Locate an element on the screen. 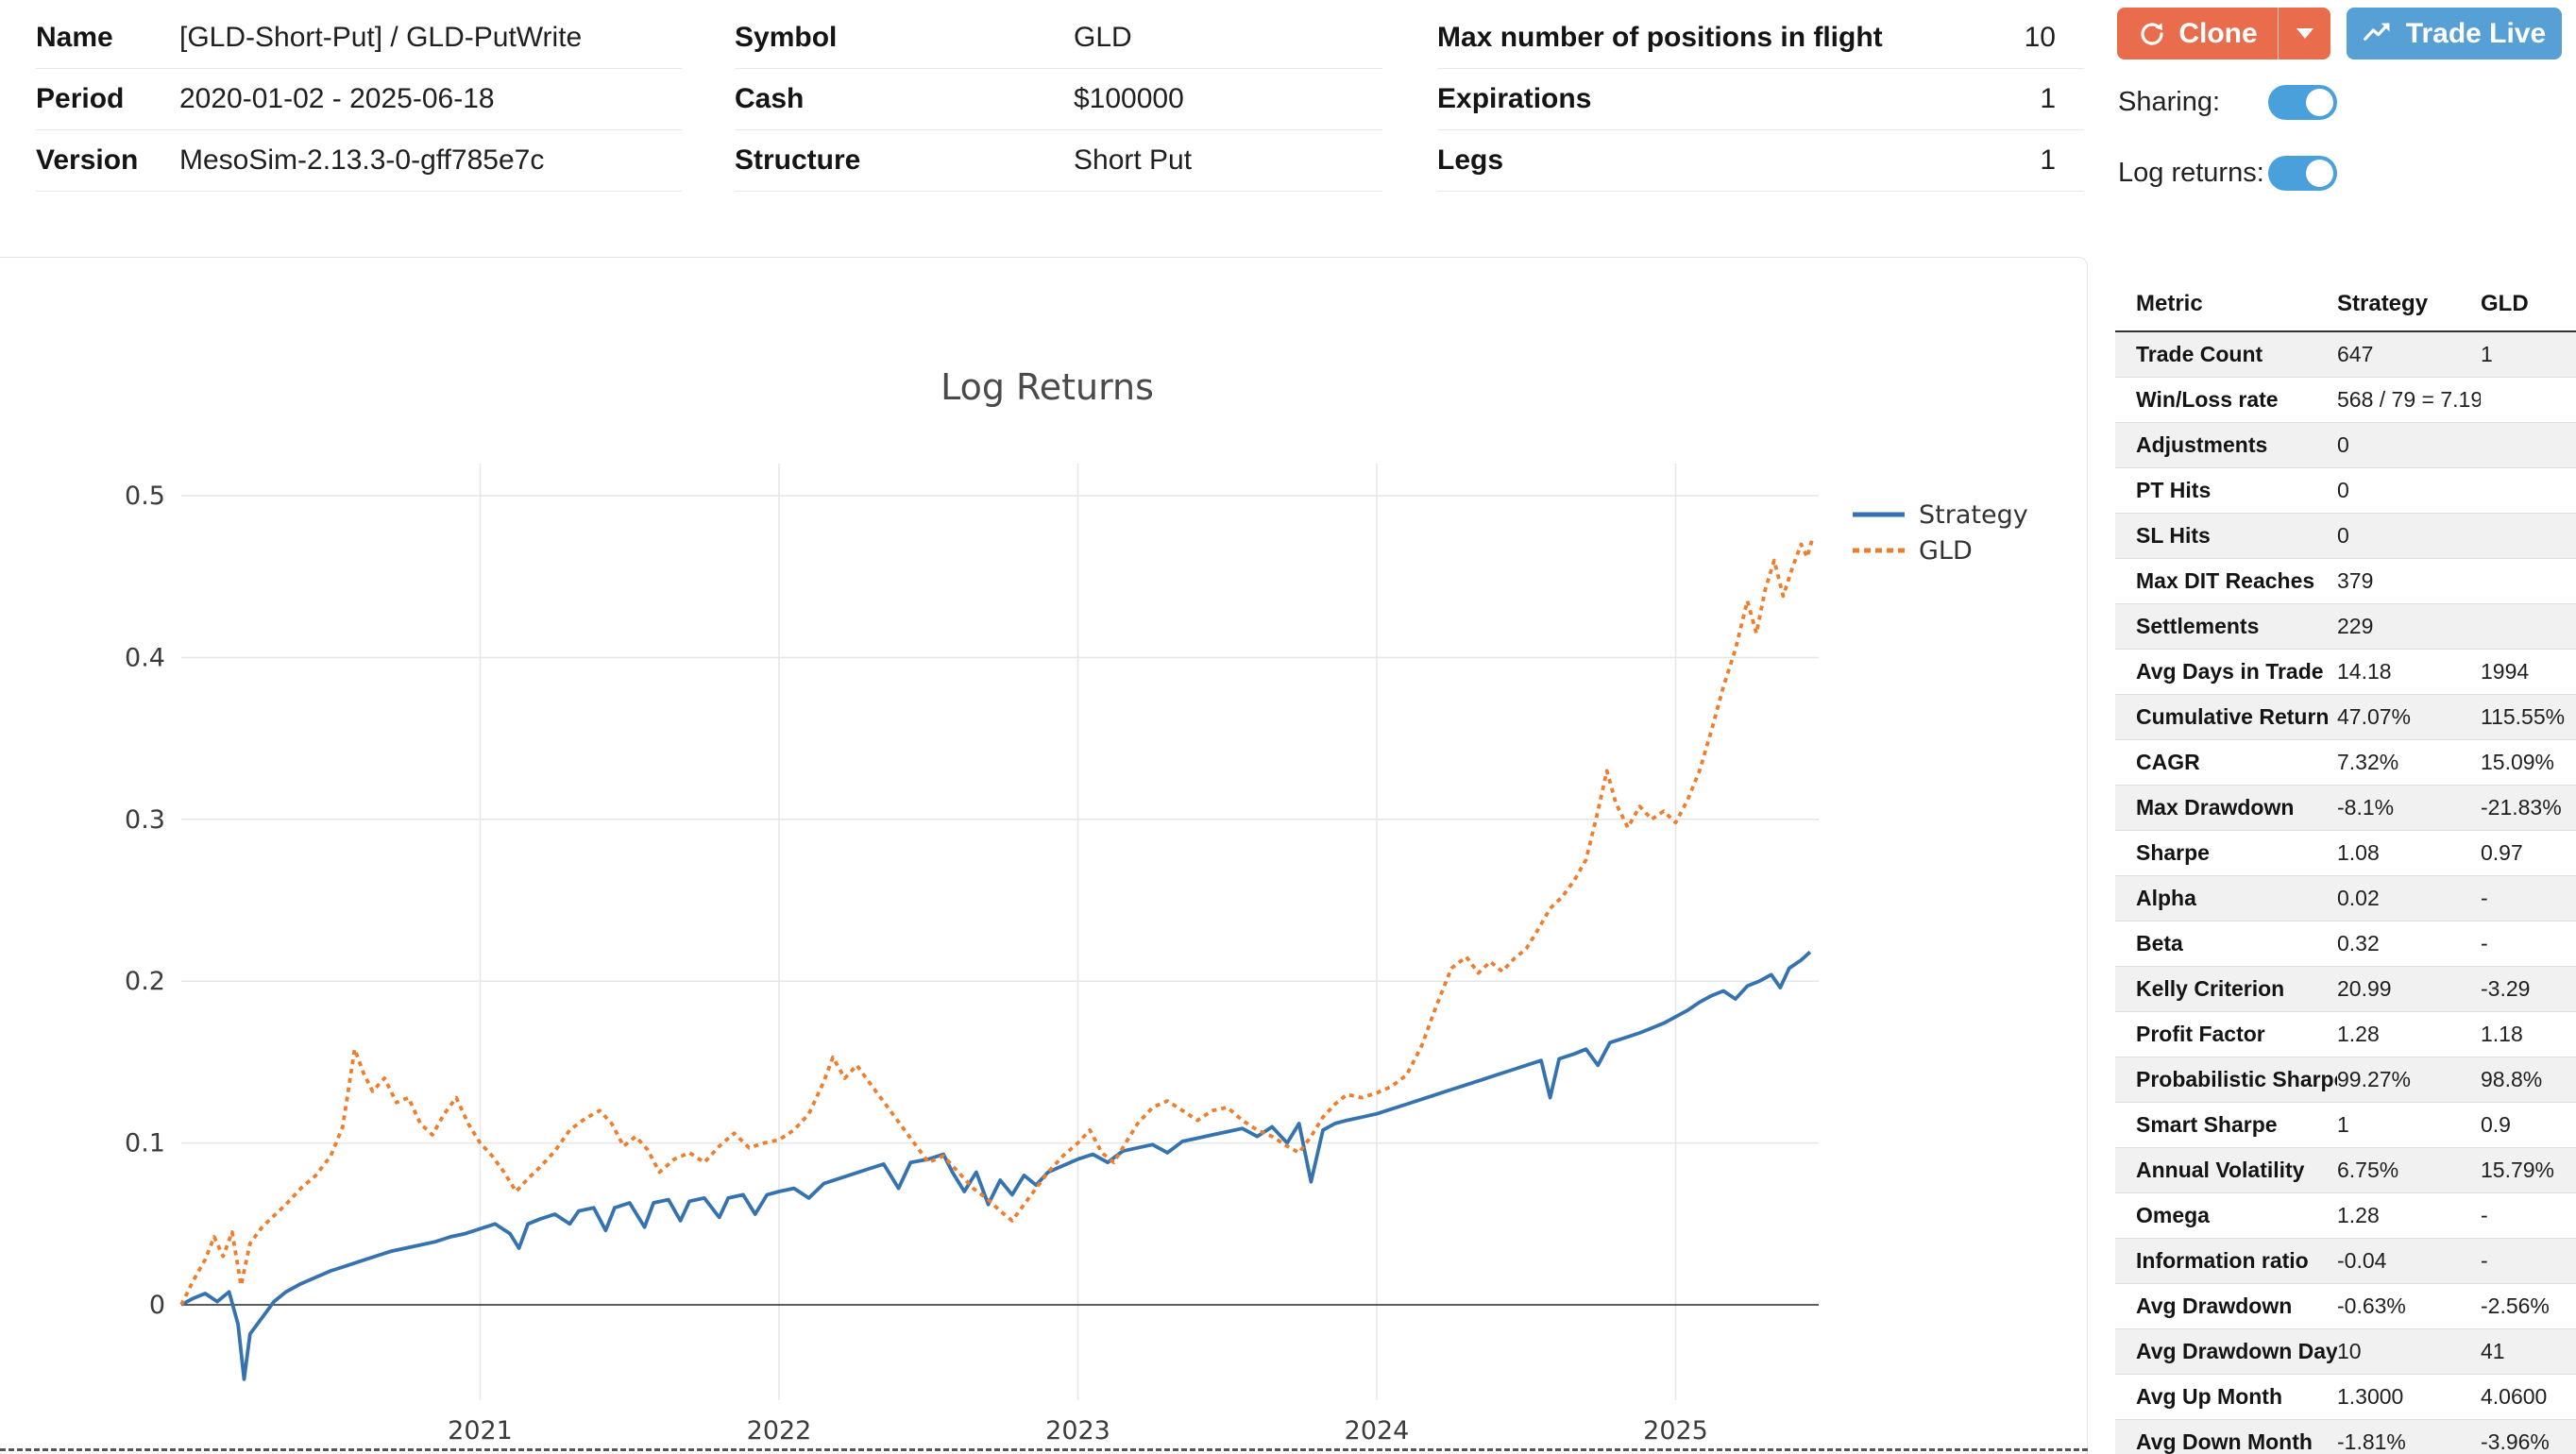  table-row: Beta 0.32- is located at coordinates (2345, 943).